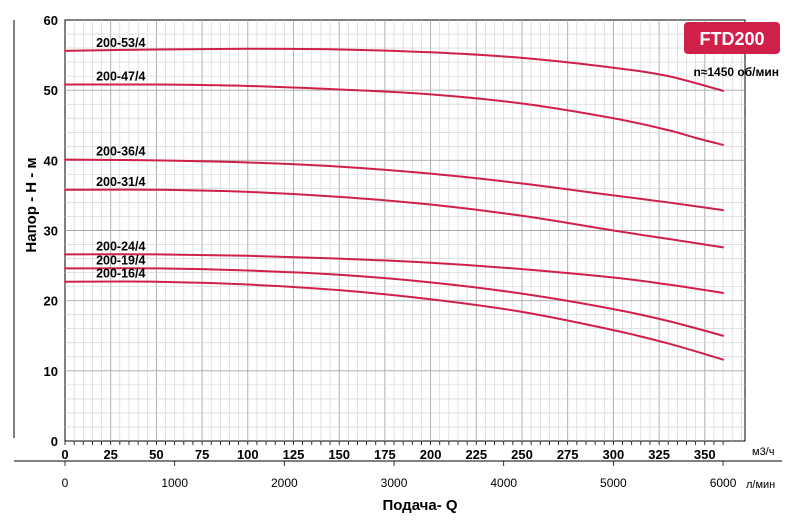 This screenshot has width=800, height=525. I want to click on x-tick-label-secondary: 2000, so click(284, 483).